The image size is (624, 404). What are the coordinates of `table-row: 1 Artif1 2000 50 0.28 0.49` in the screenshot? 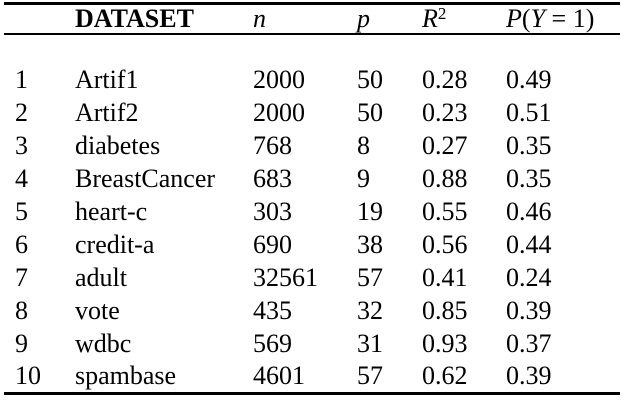 It's located at (312, 80).